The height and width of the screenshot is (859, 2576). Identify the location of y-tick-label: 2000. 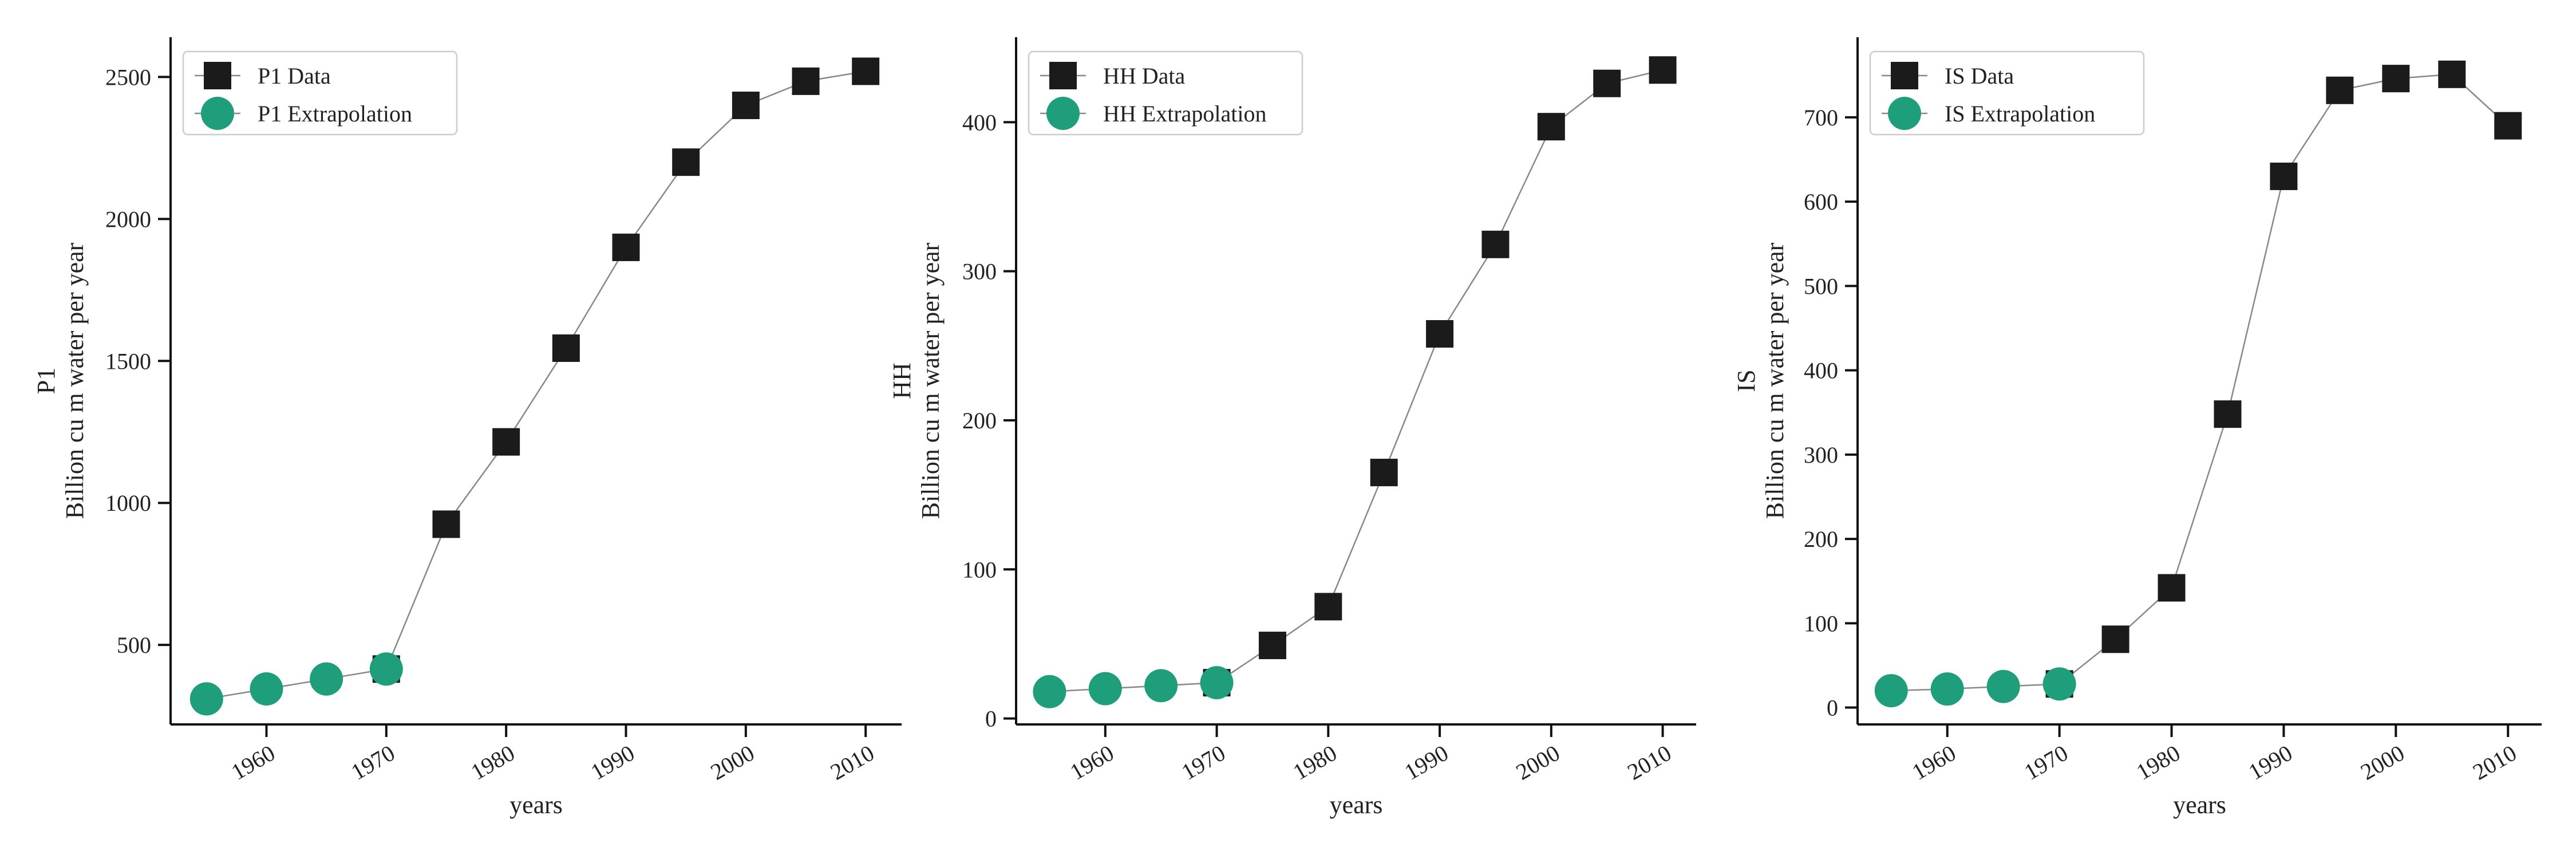
(128, 219).